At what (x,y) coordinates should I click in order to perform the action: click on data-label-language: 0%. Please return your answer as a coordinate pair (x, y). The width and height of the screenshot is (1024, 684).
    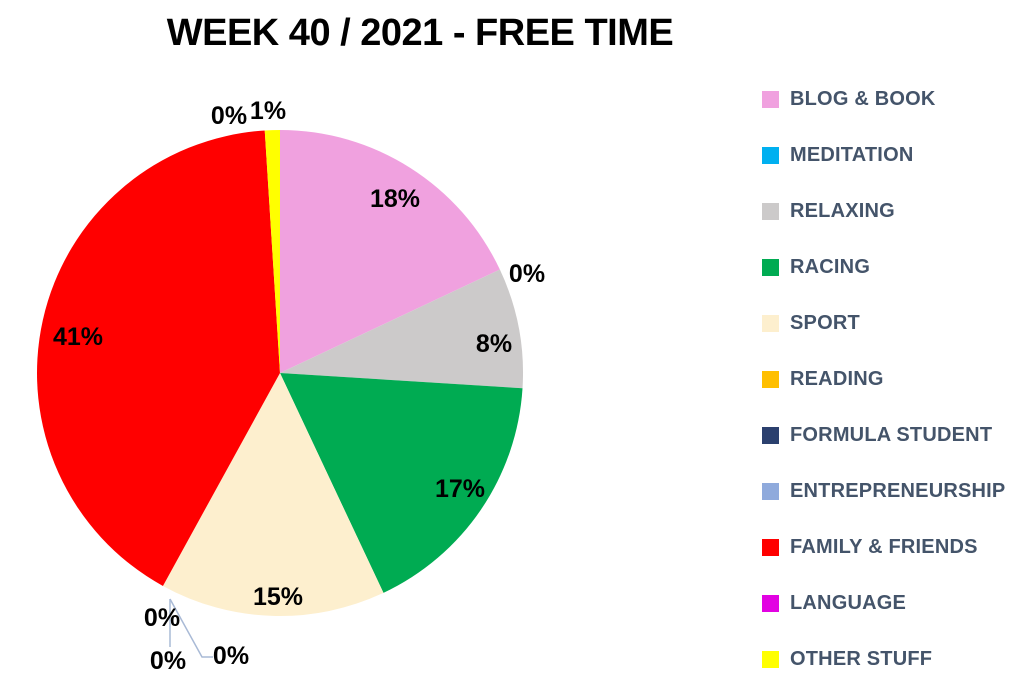
    Looking at the image, I should click on (229, 116).